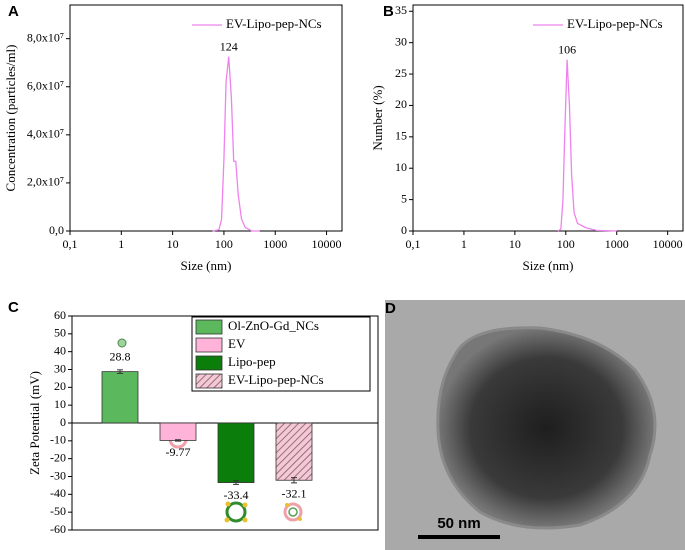 This screenshot has width=685, height=550. I want to click on y-tick-label: -60, so click(58, 529).